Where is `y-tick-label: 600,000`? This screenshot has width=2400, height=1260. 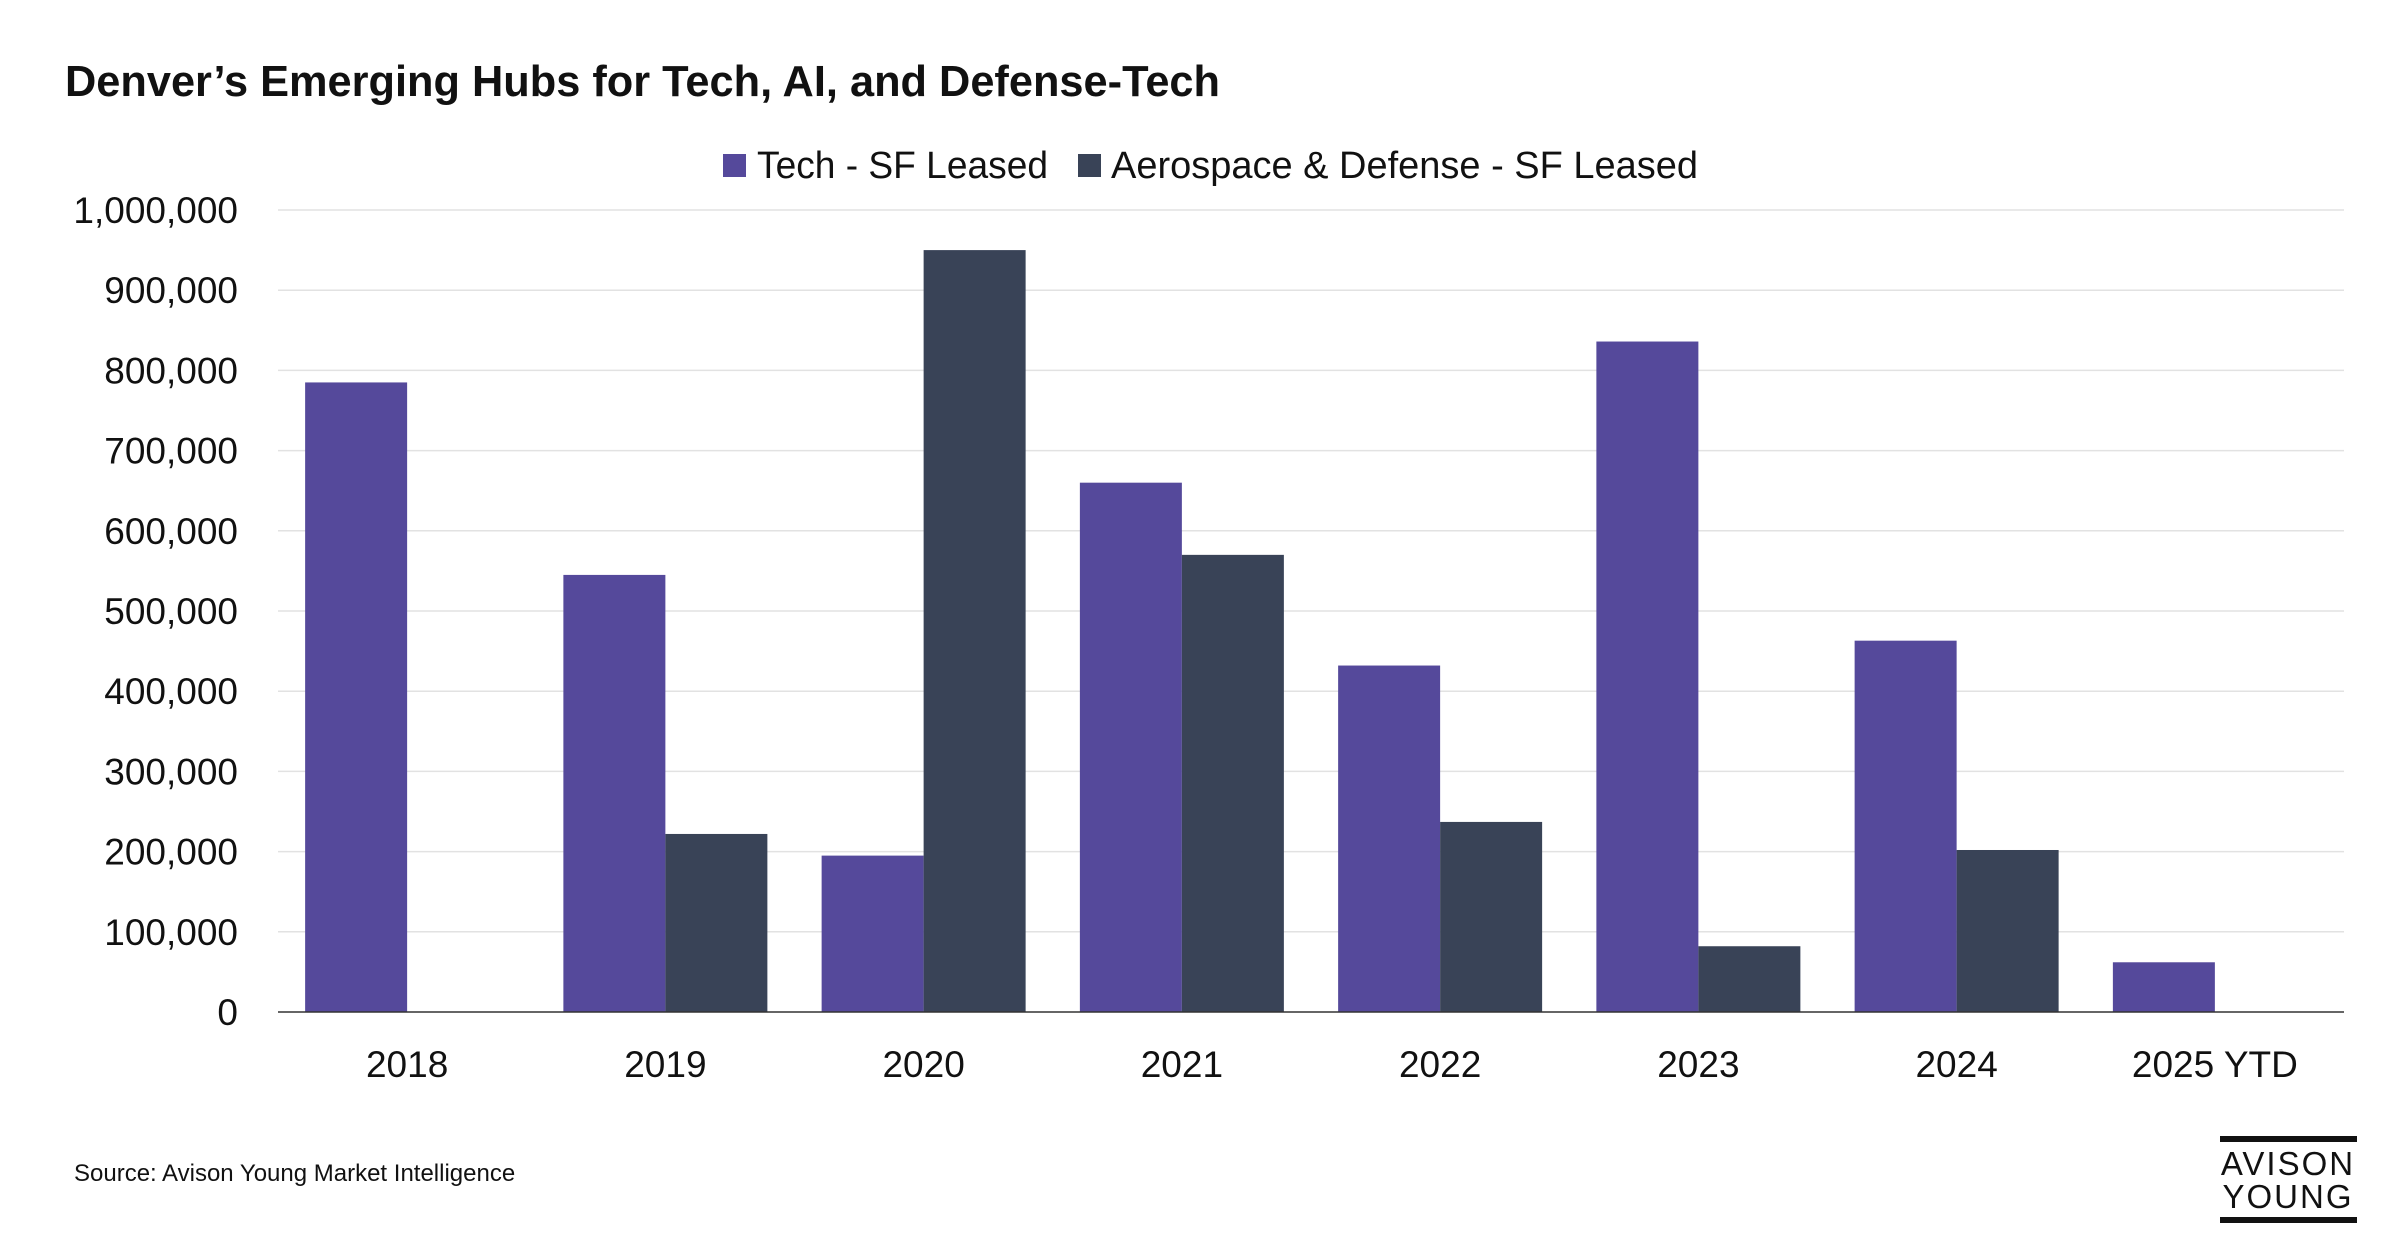
y-tick-label: 600,000 is located at coordinates (171, 531).